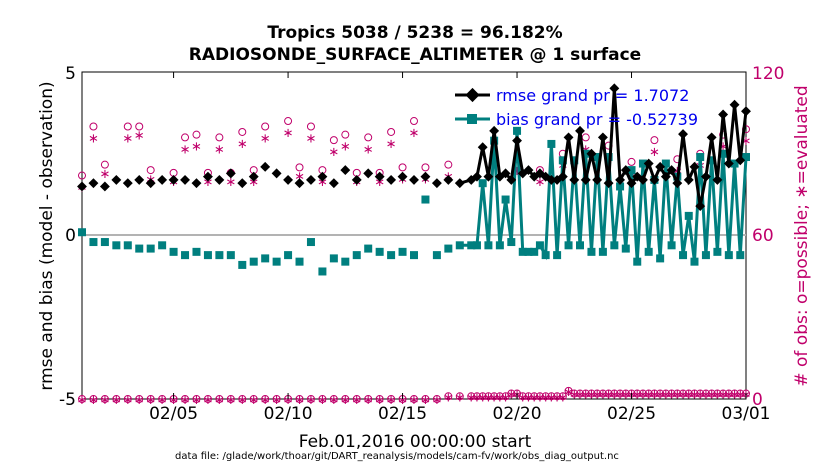 The image size is (830, 470). Describe the element at coordinates (472, 119) in the screenshot. I see `legend-bias-marker` at that location.